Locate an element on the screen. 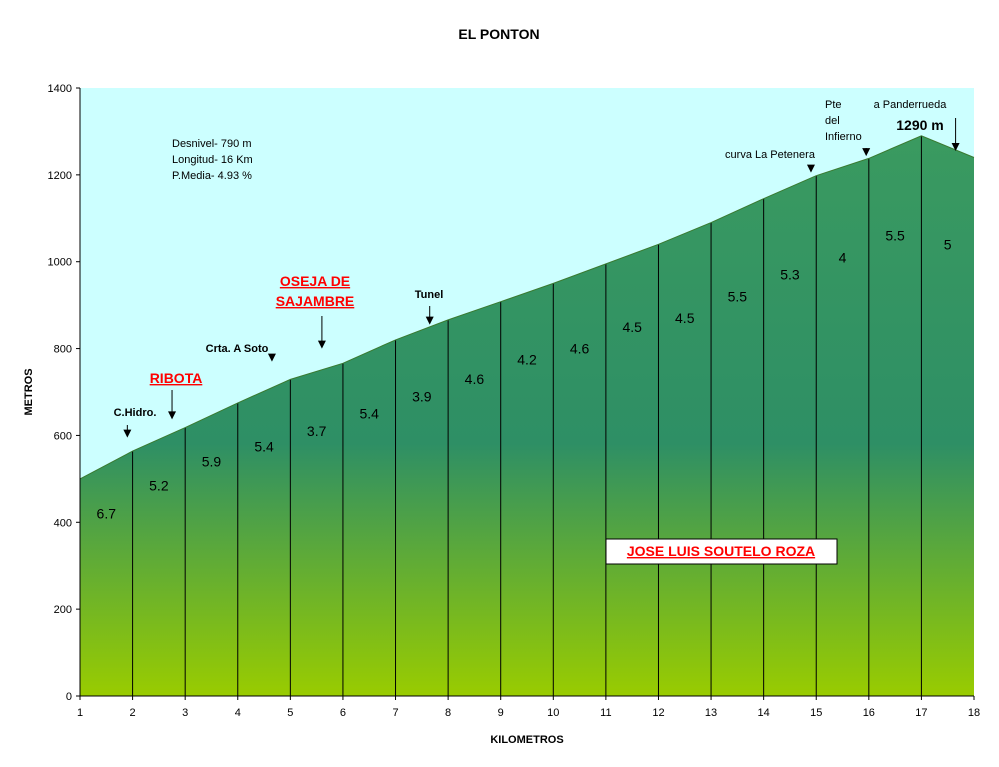  x-tick-label: 4 is located at coordinates (238, 713).